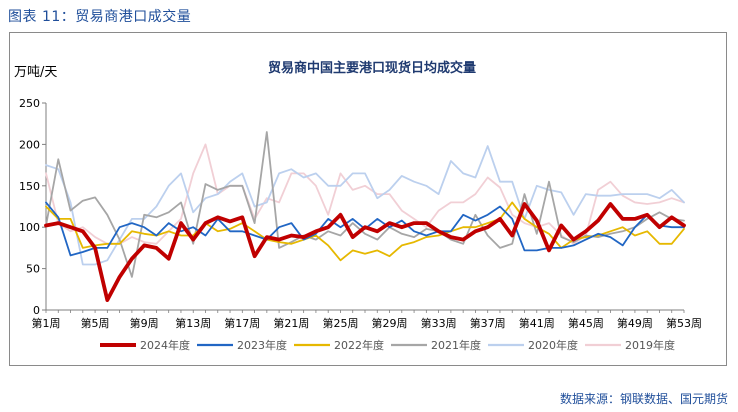 This screenshot has height=412, width=738. What do you see at coordinates (144, 323) in the screenshot?
I see `x-tick-label: 第9周` at bounding box center [144, 323].